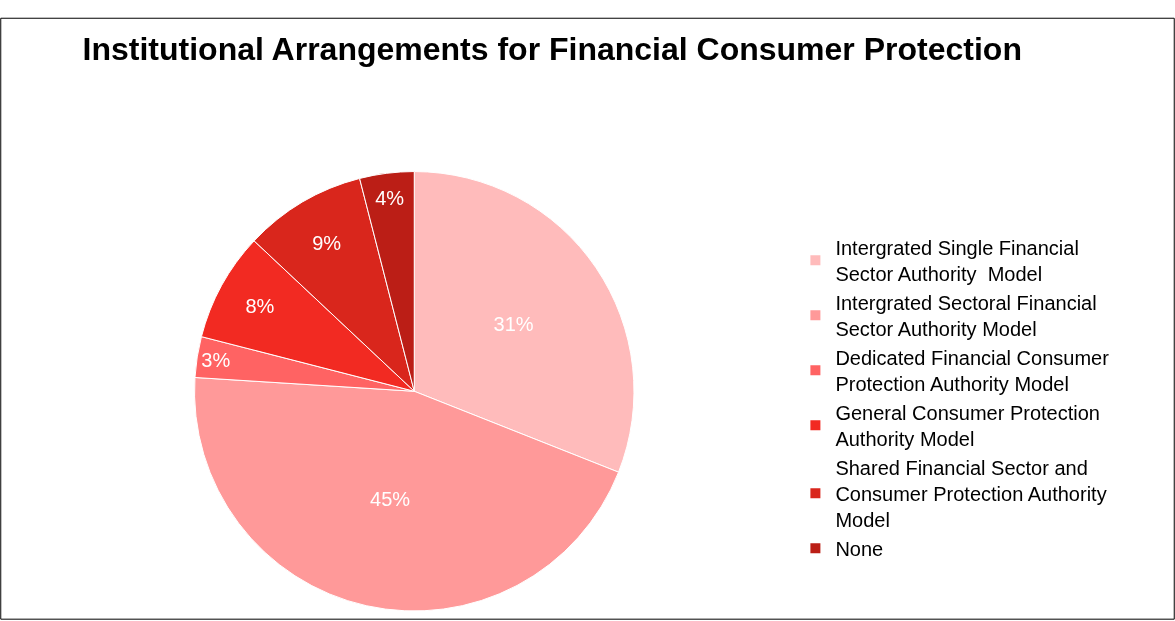 Image resolution: width=1175 pixels, height=621 pixels. Describe the element at coordinates (859, 549) in the screenshot. I see `legend-label: None` at that location.